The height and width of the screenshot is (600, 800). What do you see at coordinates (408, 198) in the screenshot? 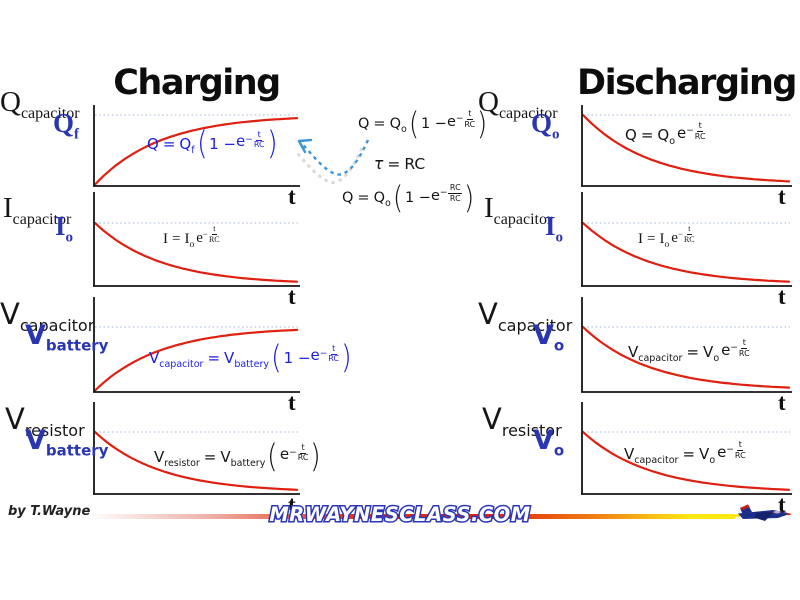
I see `middle-equation-time-constant: Q = Qo ( 1 − e − RC RC )` at bounding box center [408, 198].